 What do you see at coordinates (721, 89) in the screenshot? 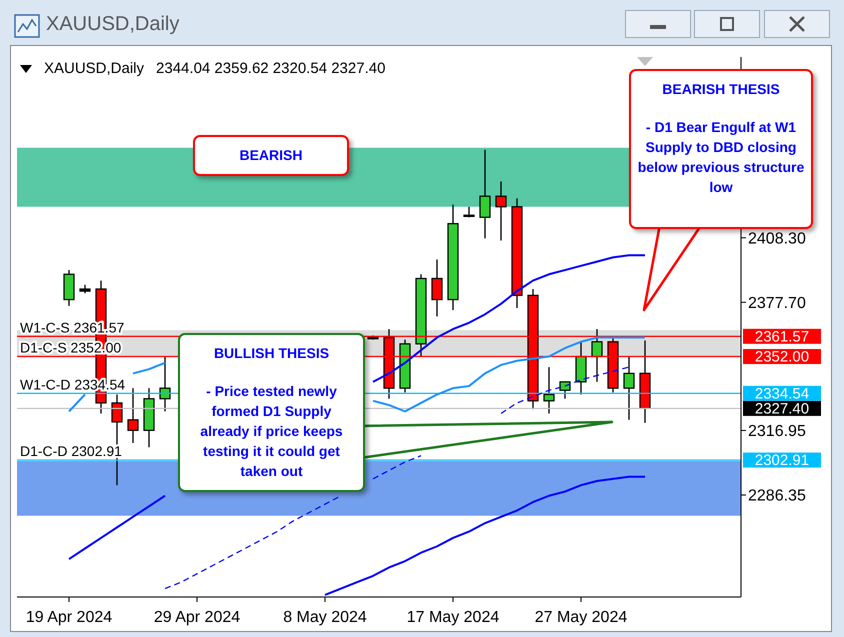
I see `annotation: BEARISH THESIS` at bounding box center [721, 89].